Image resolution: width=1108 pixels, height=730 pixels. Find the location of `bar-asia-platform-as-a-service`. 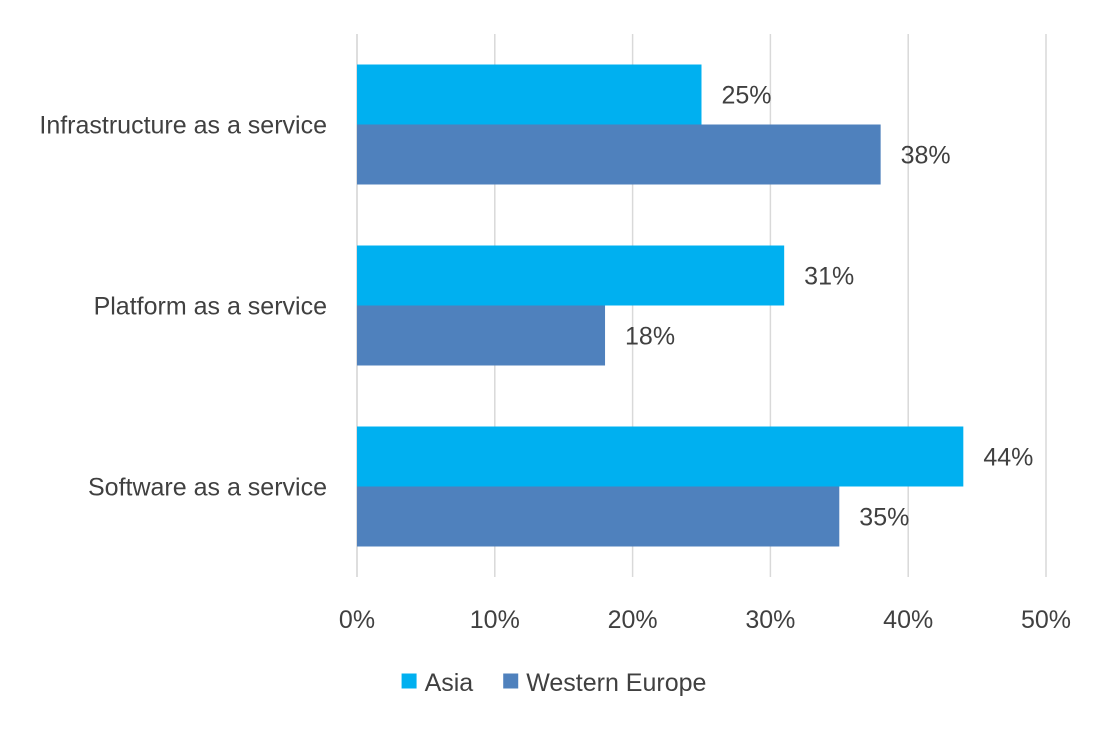

bar-asia-platform-as-a-service is located at coordinates (571, 275).